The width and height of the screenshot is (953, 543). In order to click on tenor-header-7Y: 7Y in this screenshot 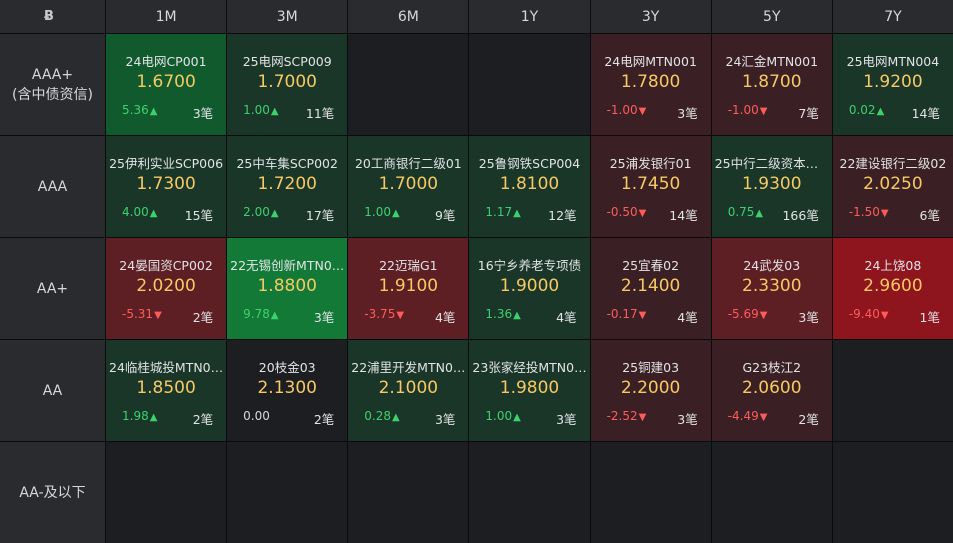, I will do `click(892, 16)`.